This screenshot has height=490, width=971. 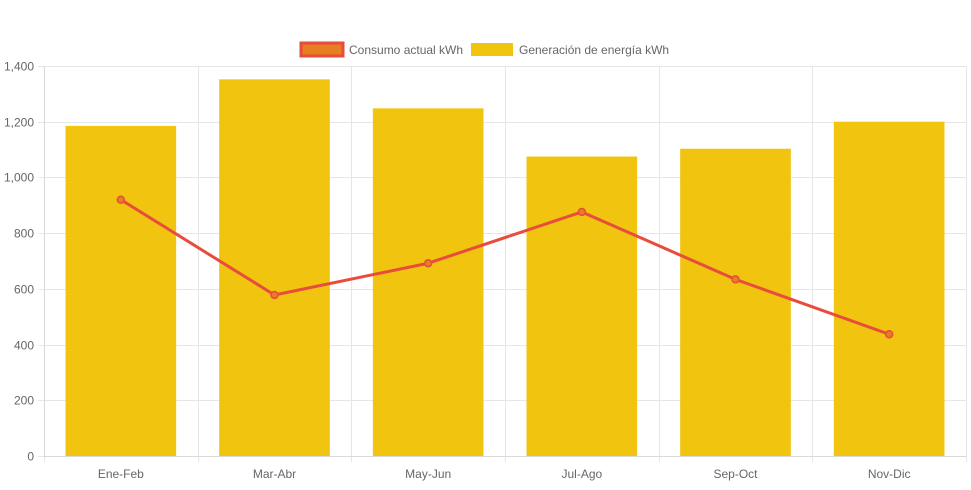 I want to click on y-tick-label: 400, so click(x=24, y=346).